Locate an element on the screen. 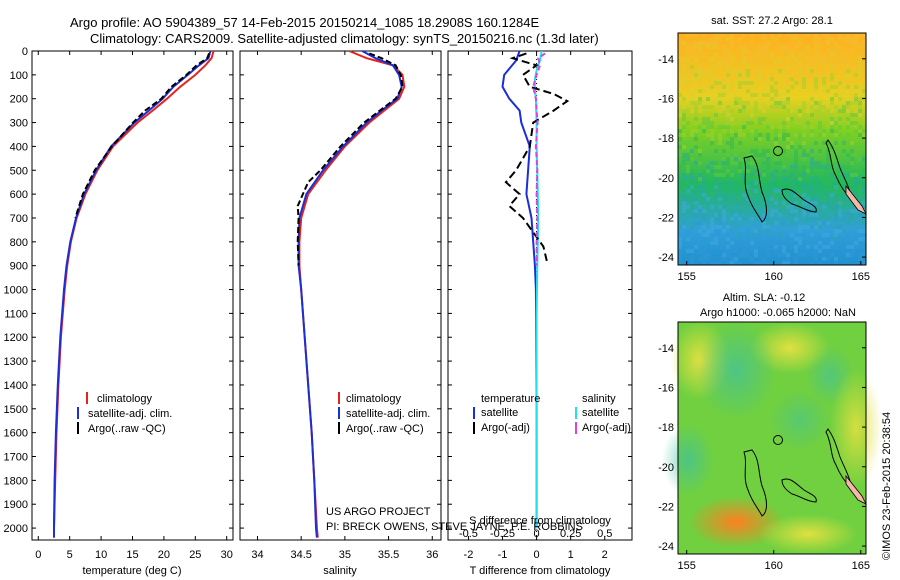 The height and width of the screenshot is (580, 900). project-line1: US ARGO PROJECT is located at coordinates (378, 512).